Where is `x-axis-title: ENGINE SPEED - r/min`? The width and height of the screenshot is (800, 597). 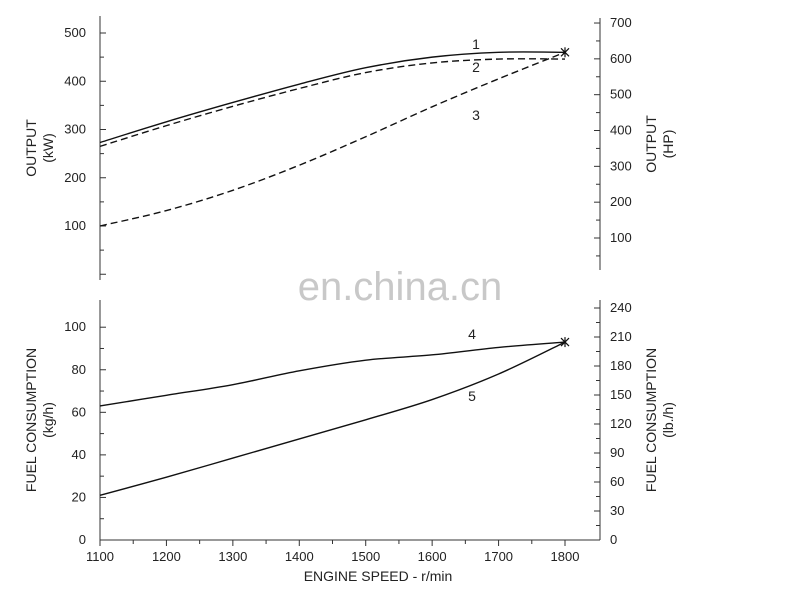 x-axis-title: ENGINE SPEED - r/min is located at coordinates (378, 576).